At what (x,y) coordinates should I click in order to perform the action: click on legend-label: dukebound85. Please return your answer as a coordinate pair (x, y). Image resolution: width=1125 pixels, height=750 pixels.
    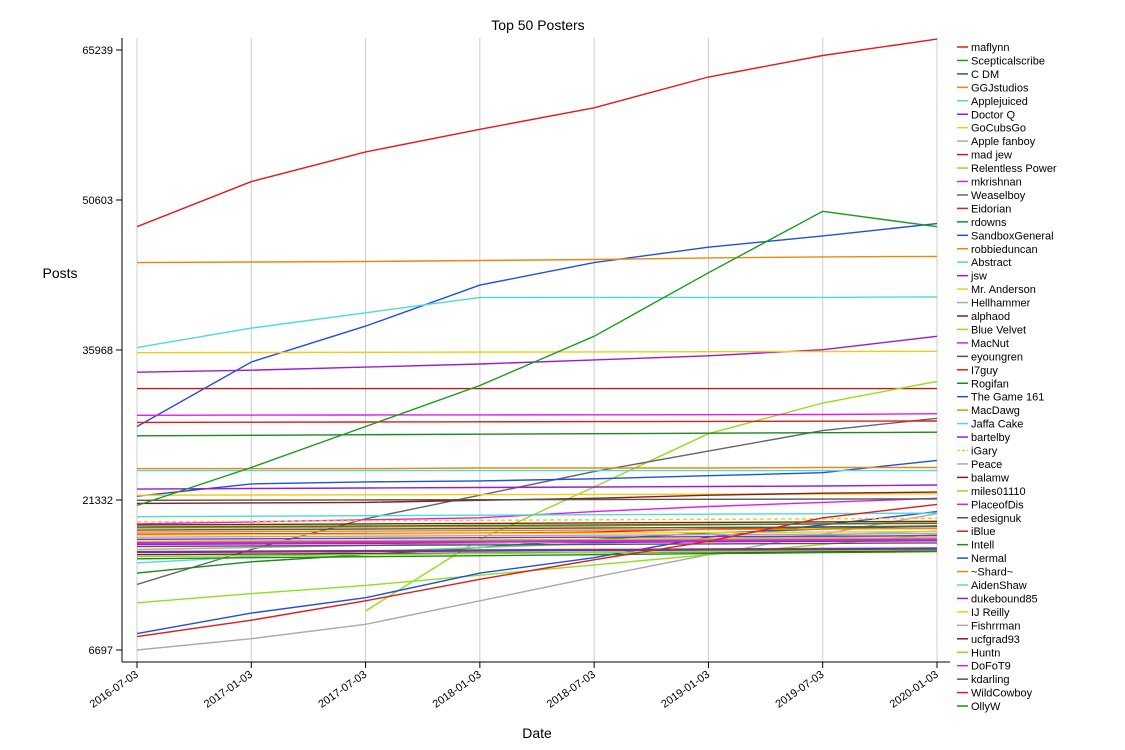
    Looking at the image, I should click on (1004, 599).